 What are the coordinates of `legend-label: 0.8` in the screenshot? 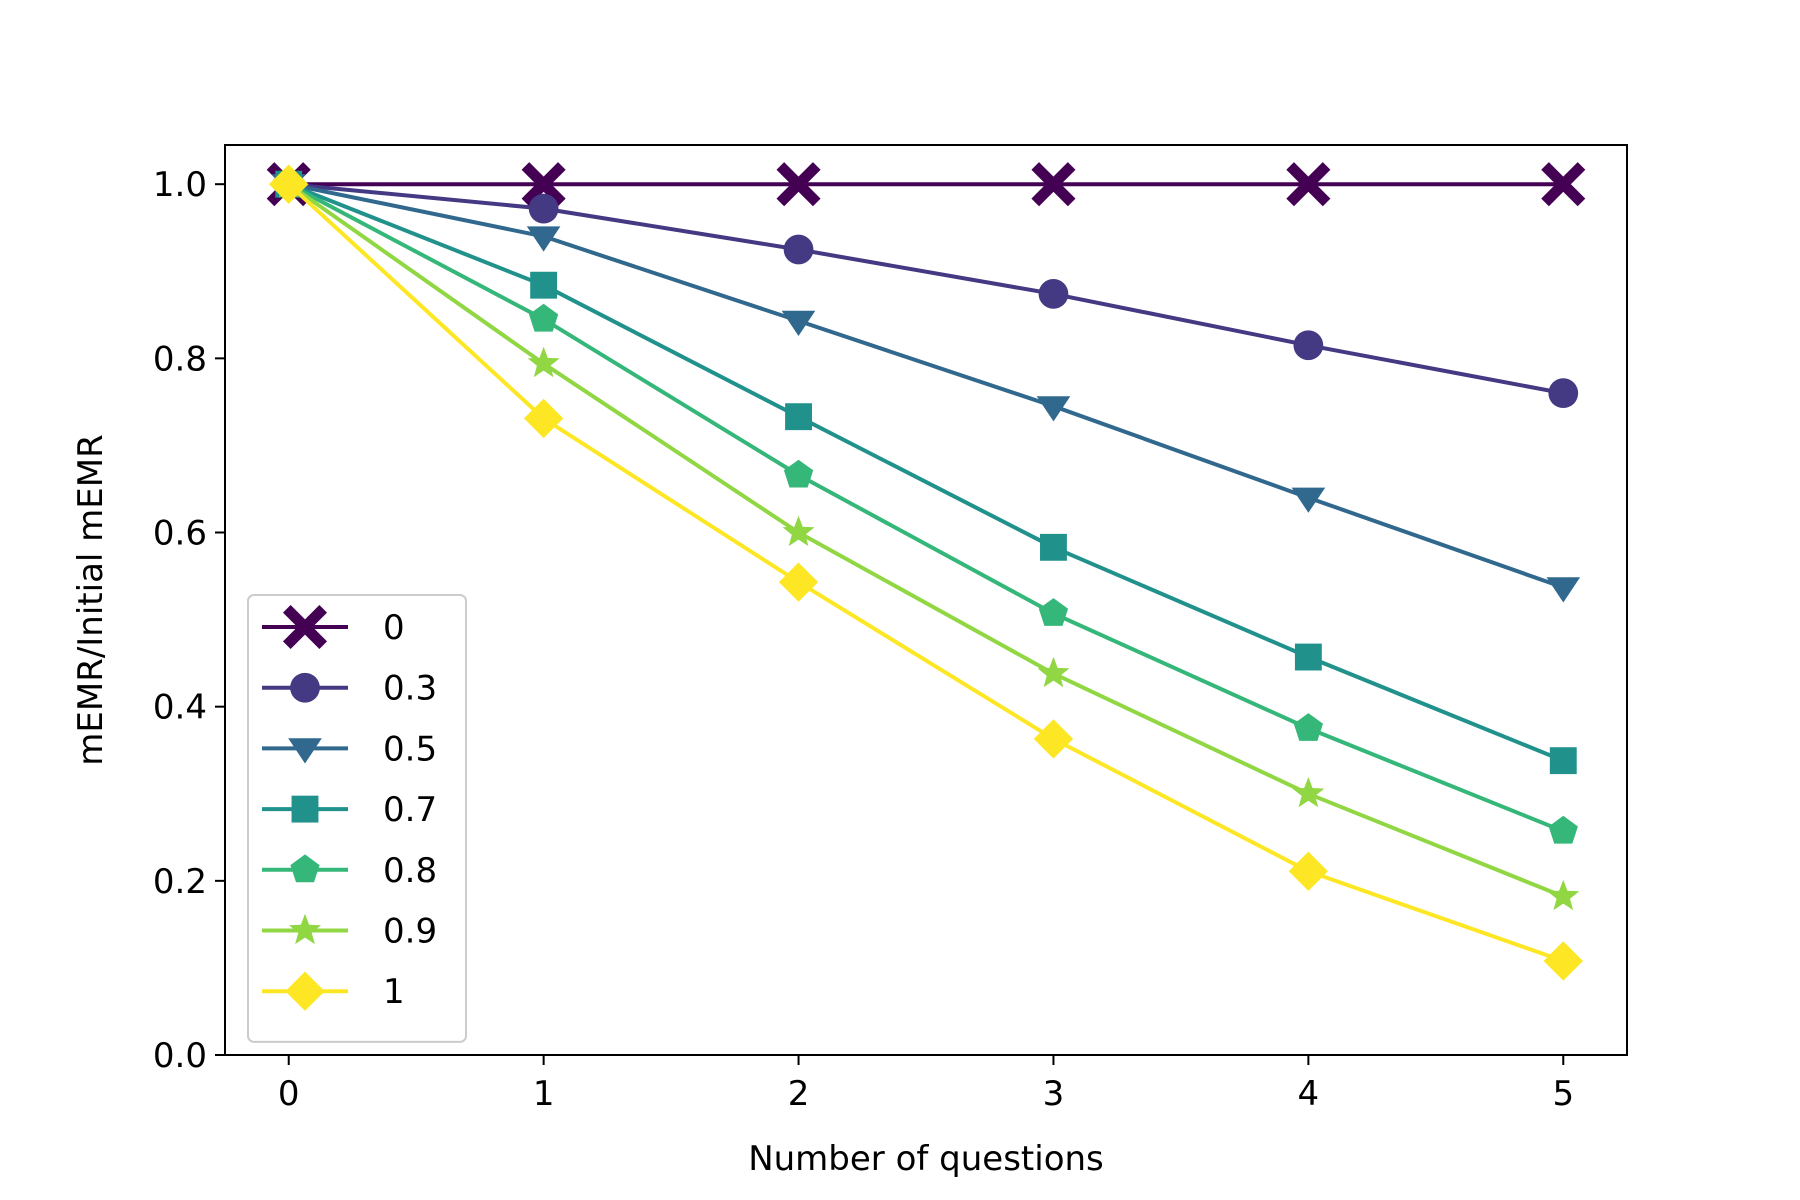 It's located at (410, 871).